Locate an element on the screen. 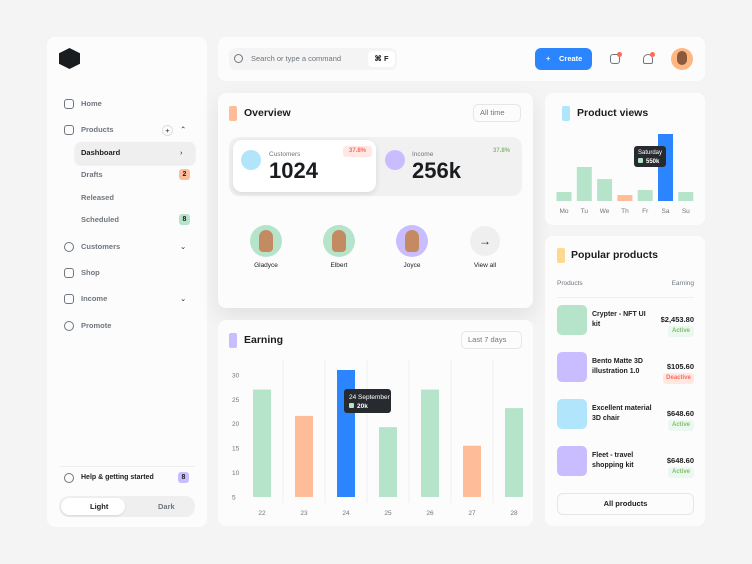  search is located at coordinates (313, 59).